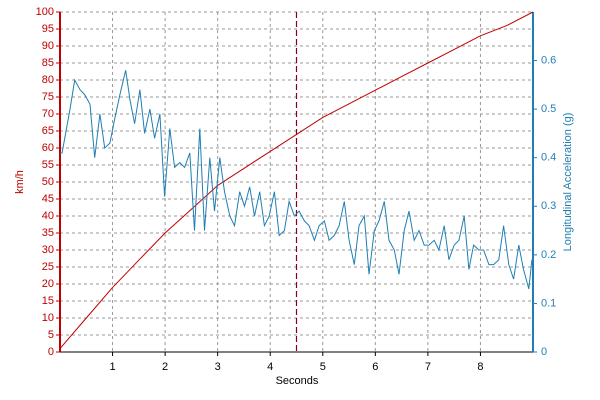 This screenshot has height=400, width=600. What do you see at coordinates (165, 367) in the screenshot?
I see `x-tick-label: 2` at bounding box center [165, 367].